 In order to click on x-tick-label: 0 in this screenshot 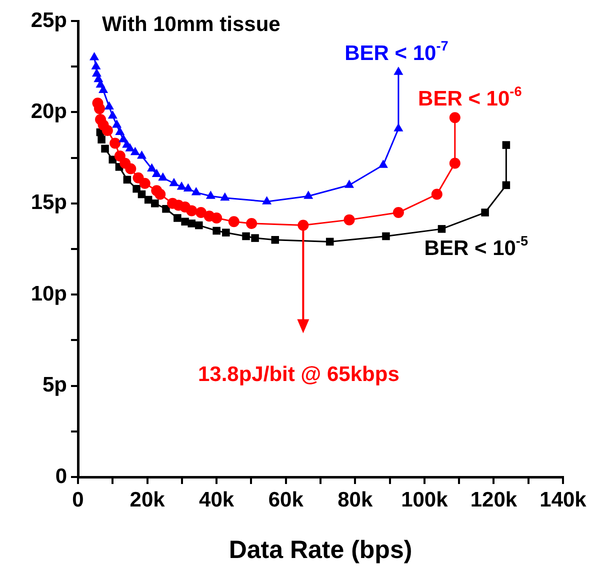, I will do `click(78, 500)`.